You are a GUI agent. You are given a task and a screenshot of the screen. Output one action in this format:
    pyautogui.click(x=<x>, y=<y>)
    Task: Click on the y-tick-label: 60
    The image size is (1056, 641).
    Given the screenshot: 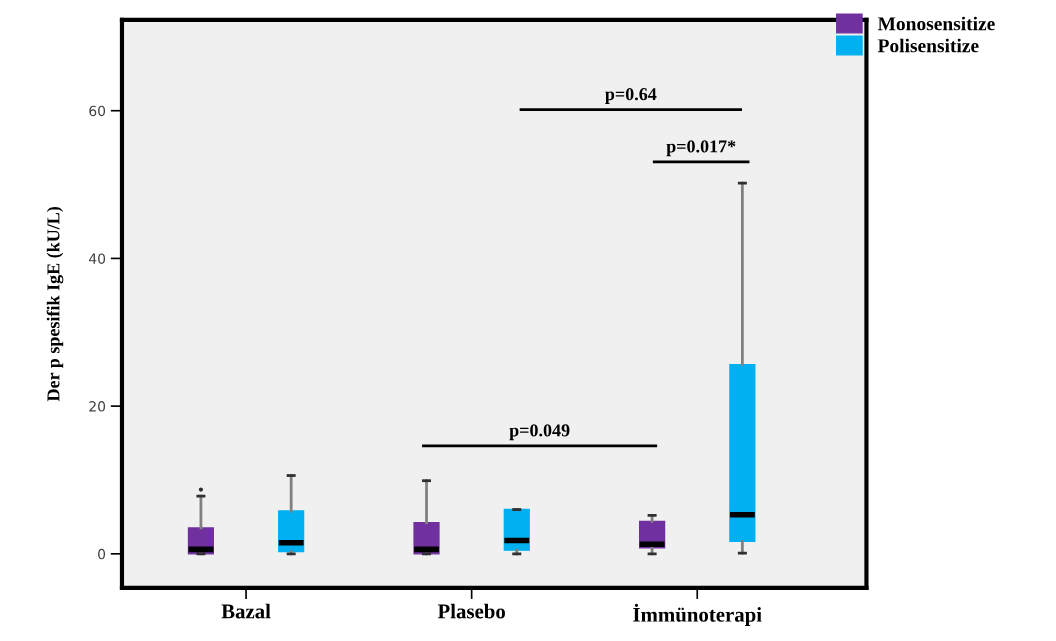 What is the action you would take?
    pyautogui.click(x=97, y=111)
    